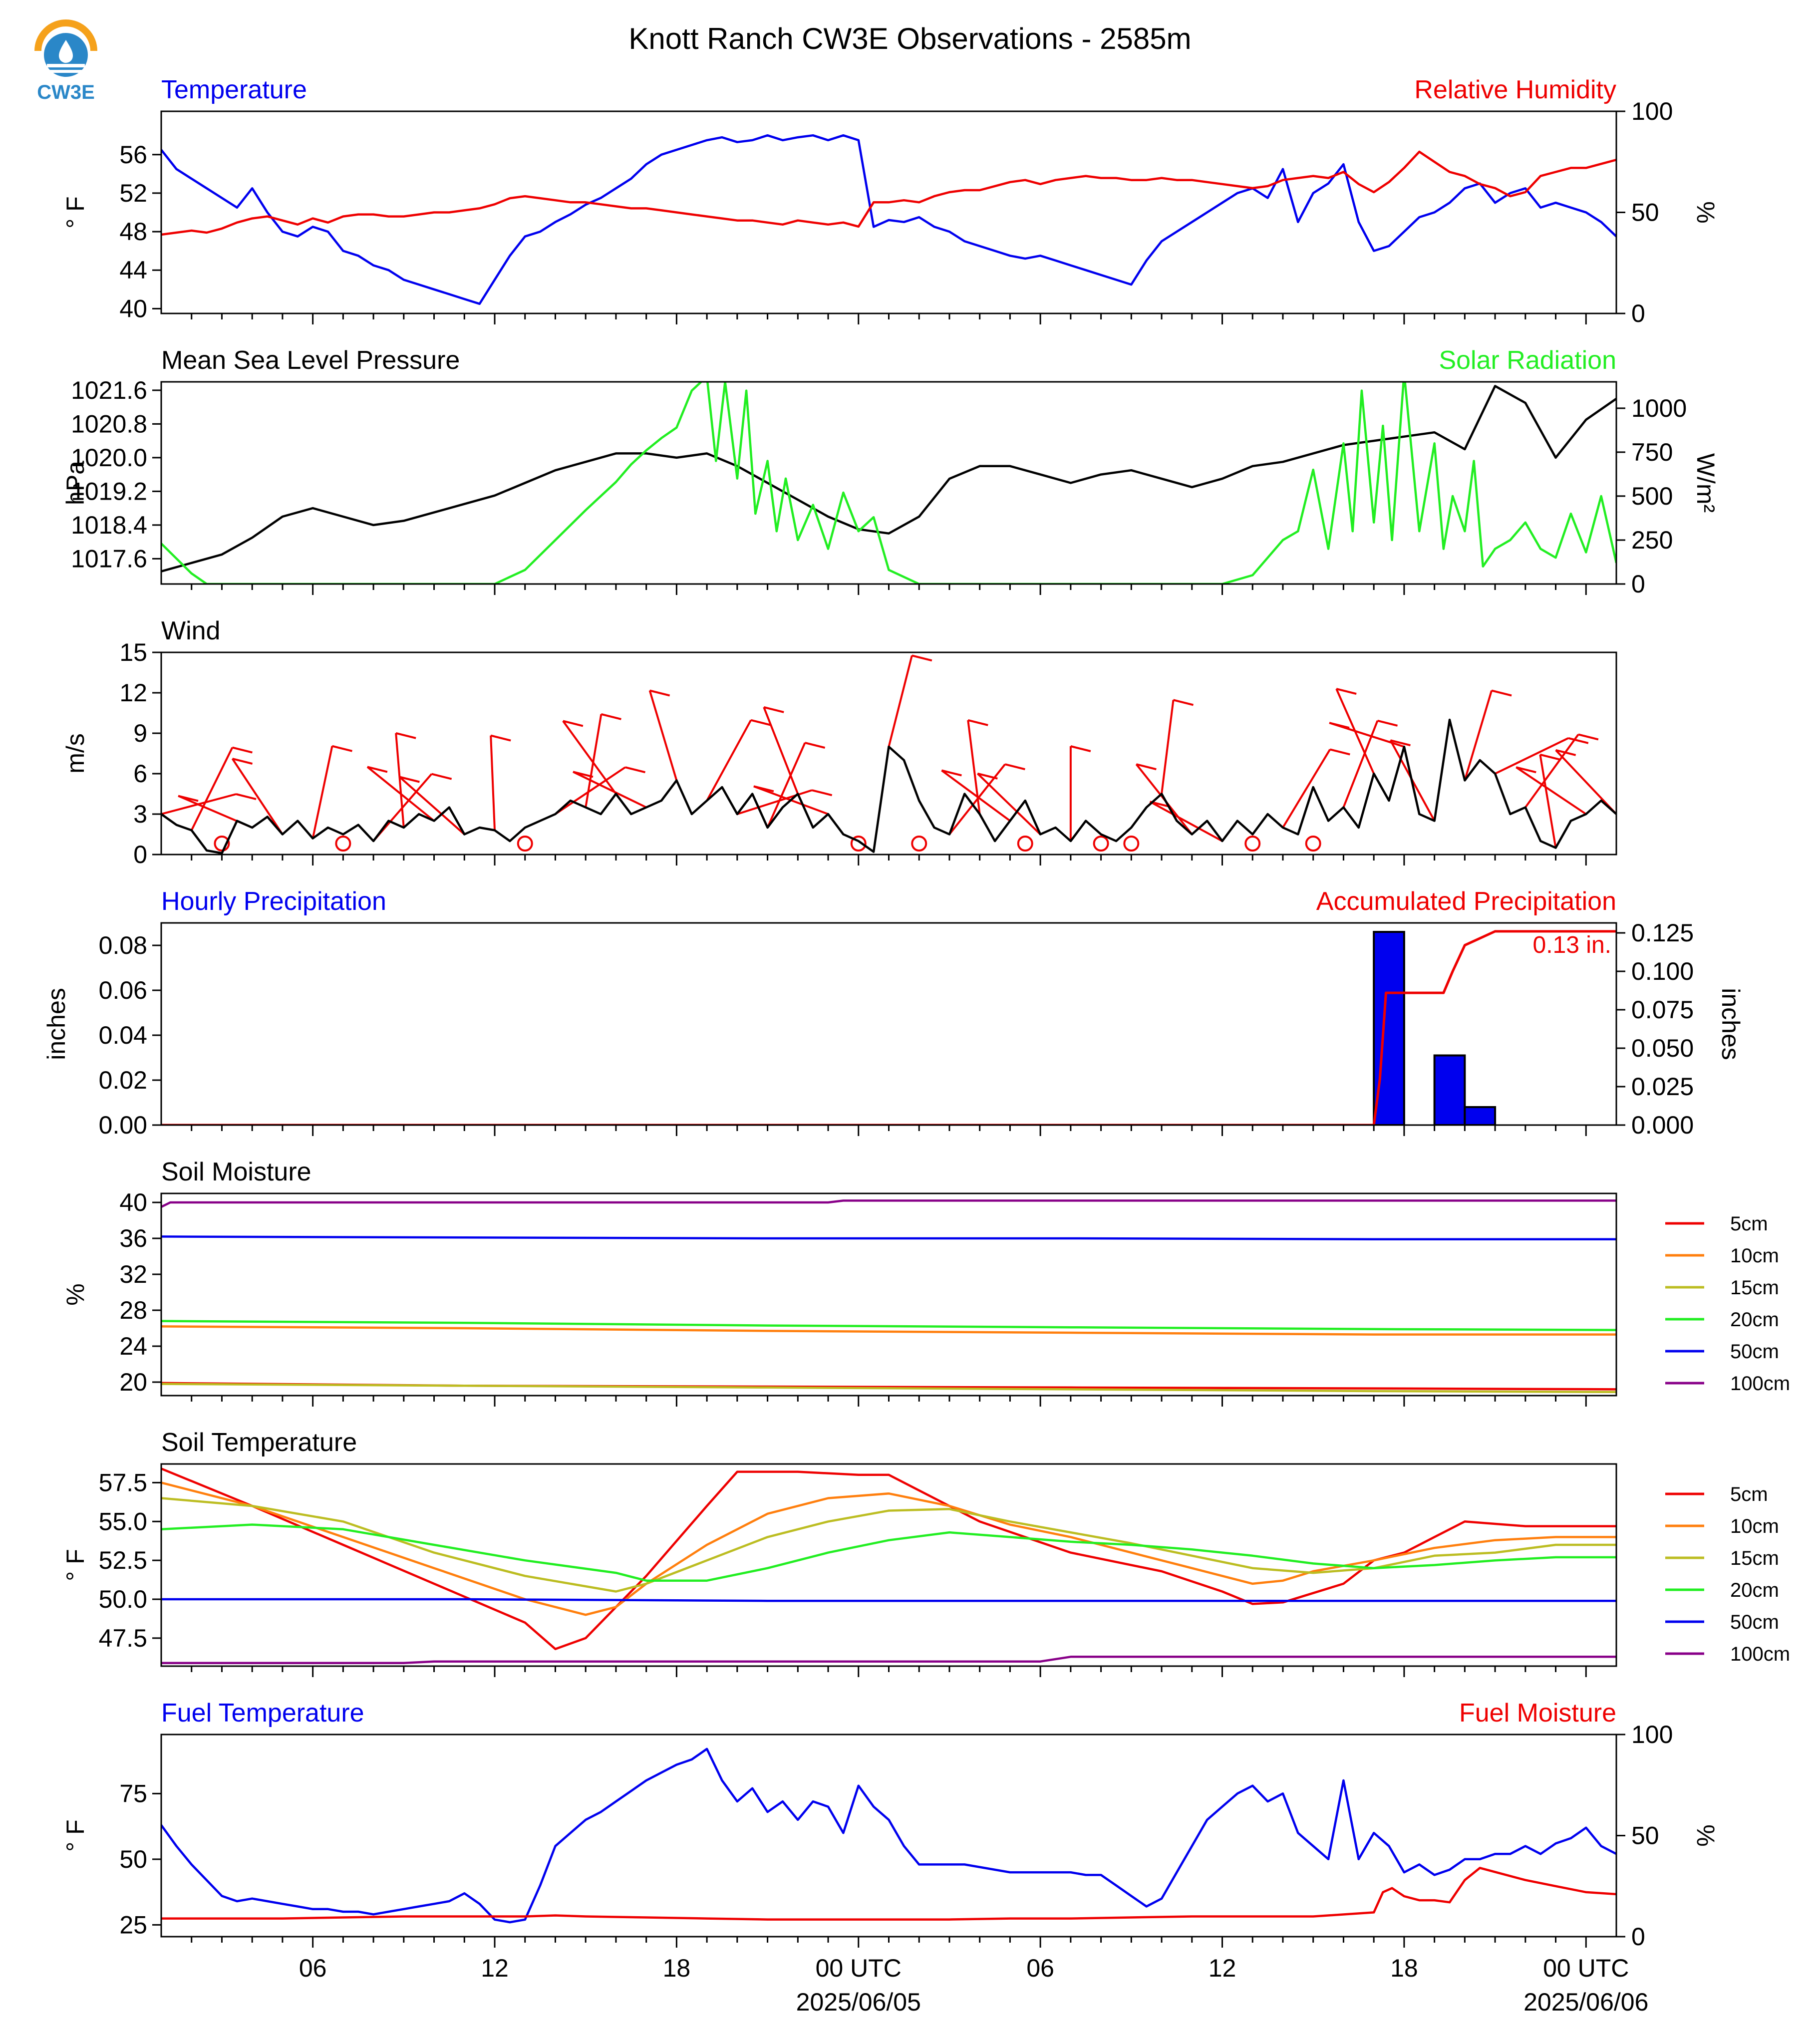 The image size is (1820, 2028). I want to click on ytick-label-left: 1019.2, so click(109, 491).